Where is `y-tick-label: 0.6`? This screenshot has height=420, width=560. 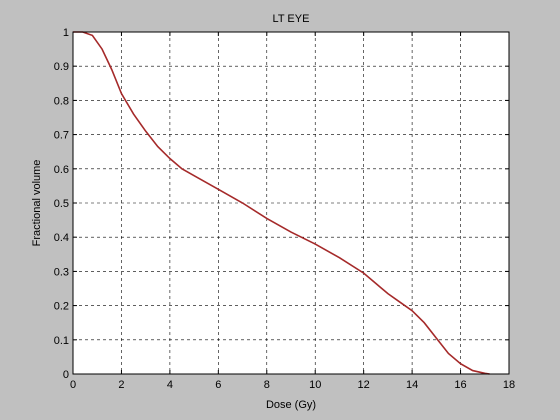
y-tick-label: 0.6 is located at coordinates (61, 170).